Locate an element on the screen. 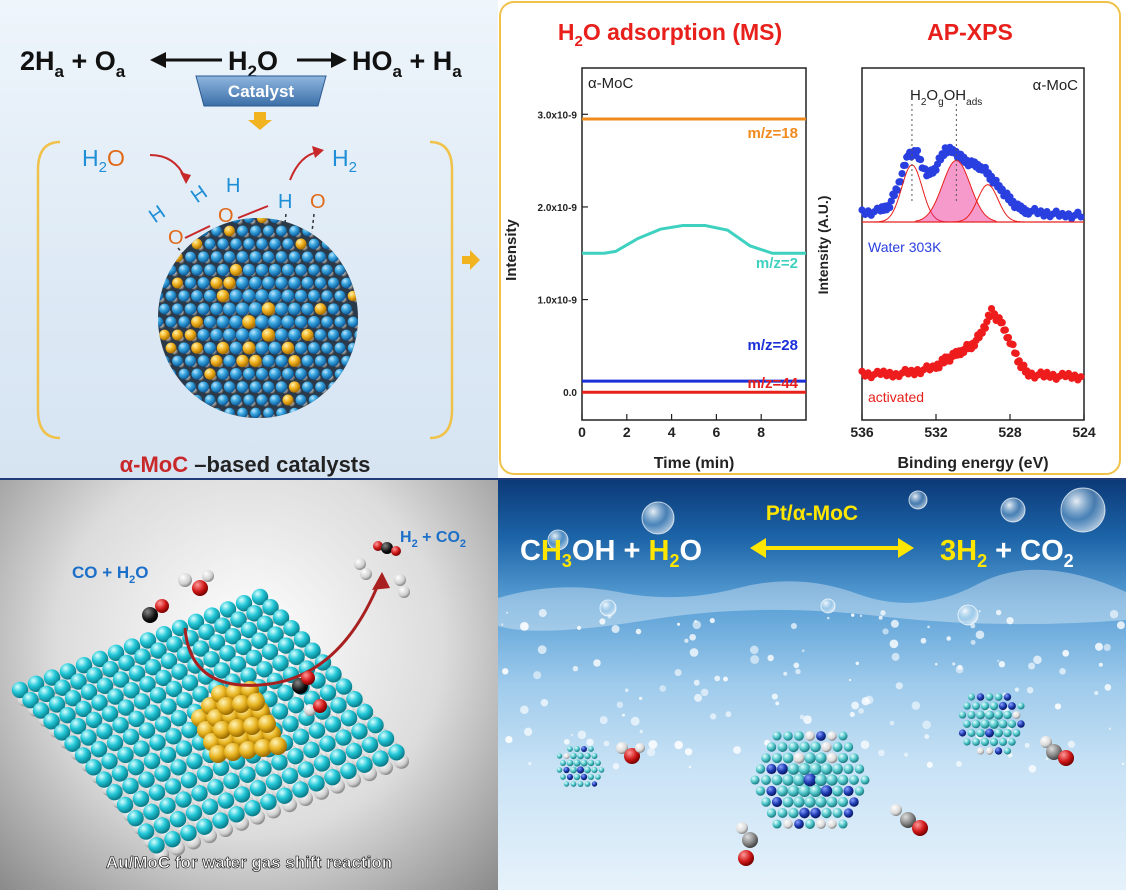 The height and width of the screenshot is (890, 1126). equation-left: 2Ha + Oa is located at coordinates (73, 63).